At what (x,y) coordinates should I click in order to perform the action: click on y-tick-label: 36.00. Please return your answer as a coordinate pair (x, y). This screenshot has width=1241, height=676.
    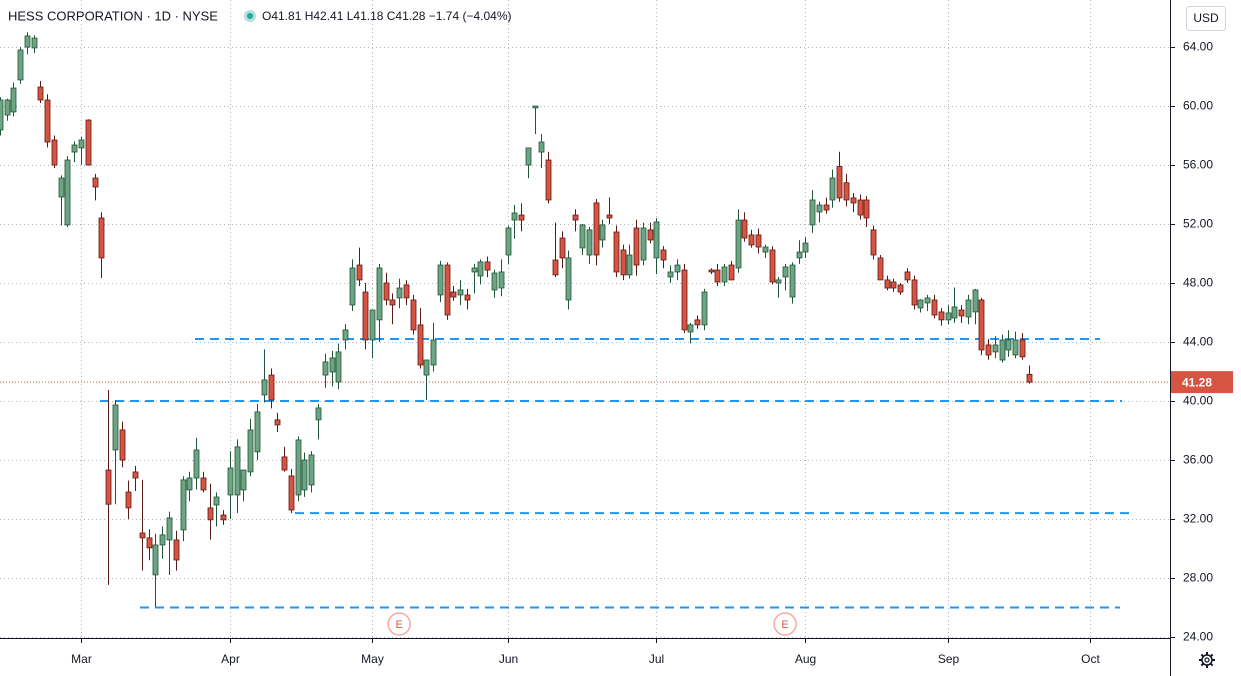
    Looking at the image, I should click on (1198, 460).